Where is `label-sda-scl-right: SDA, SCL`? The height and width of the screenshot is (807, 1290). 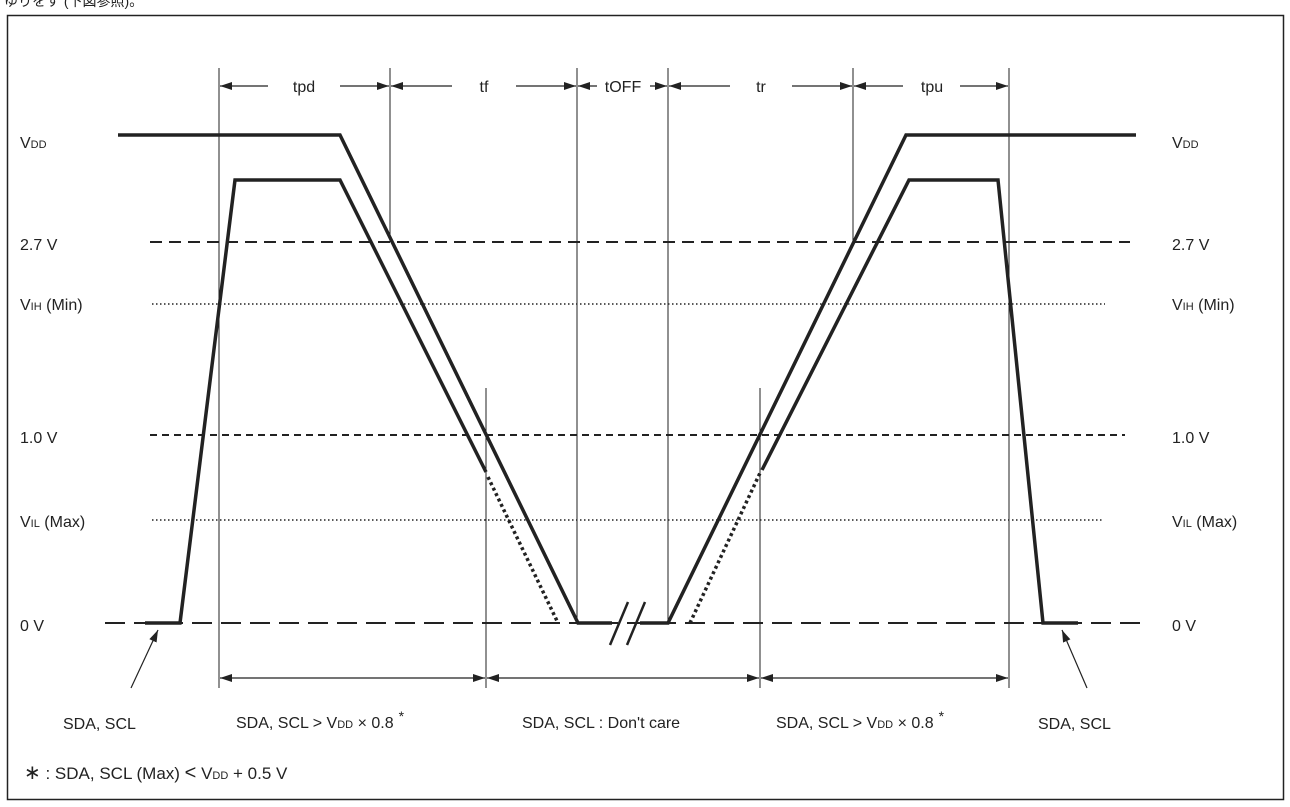
label-sda-scl-right: SDA, SCL is located at coordinates (1074, 724).